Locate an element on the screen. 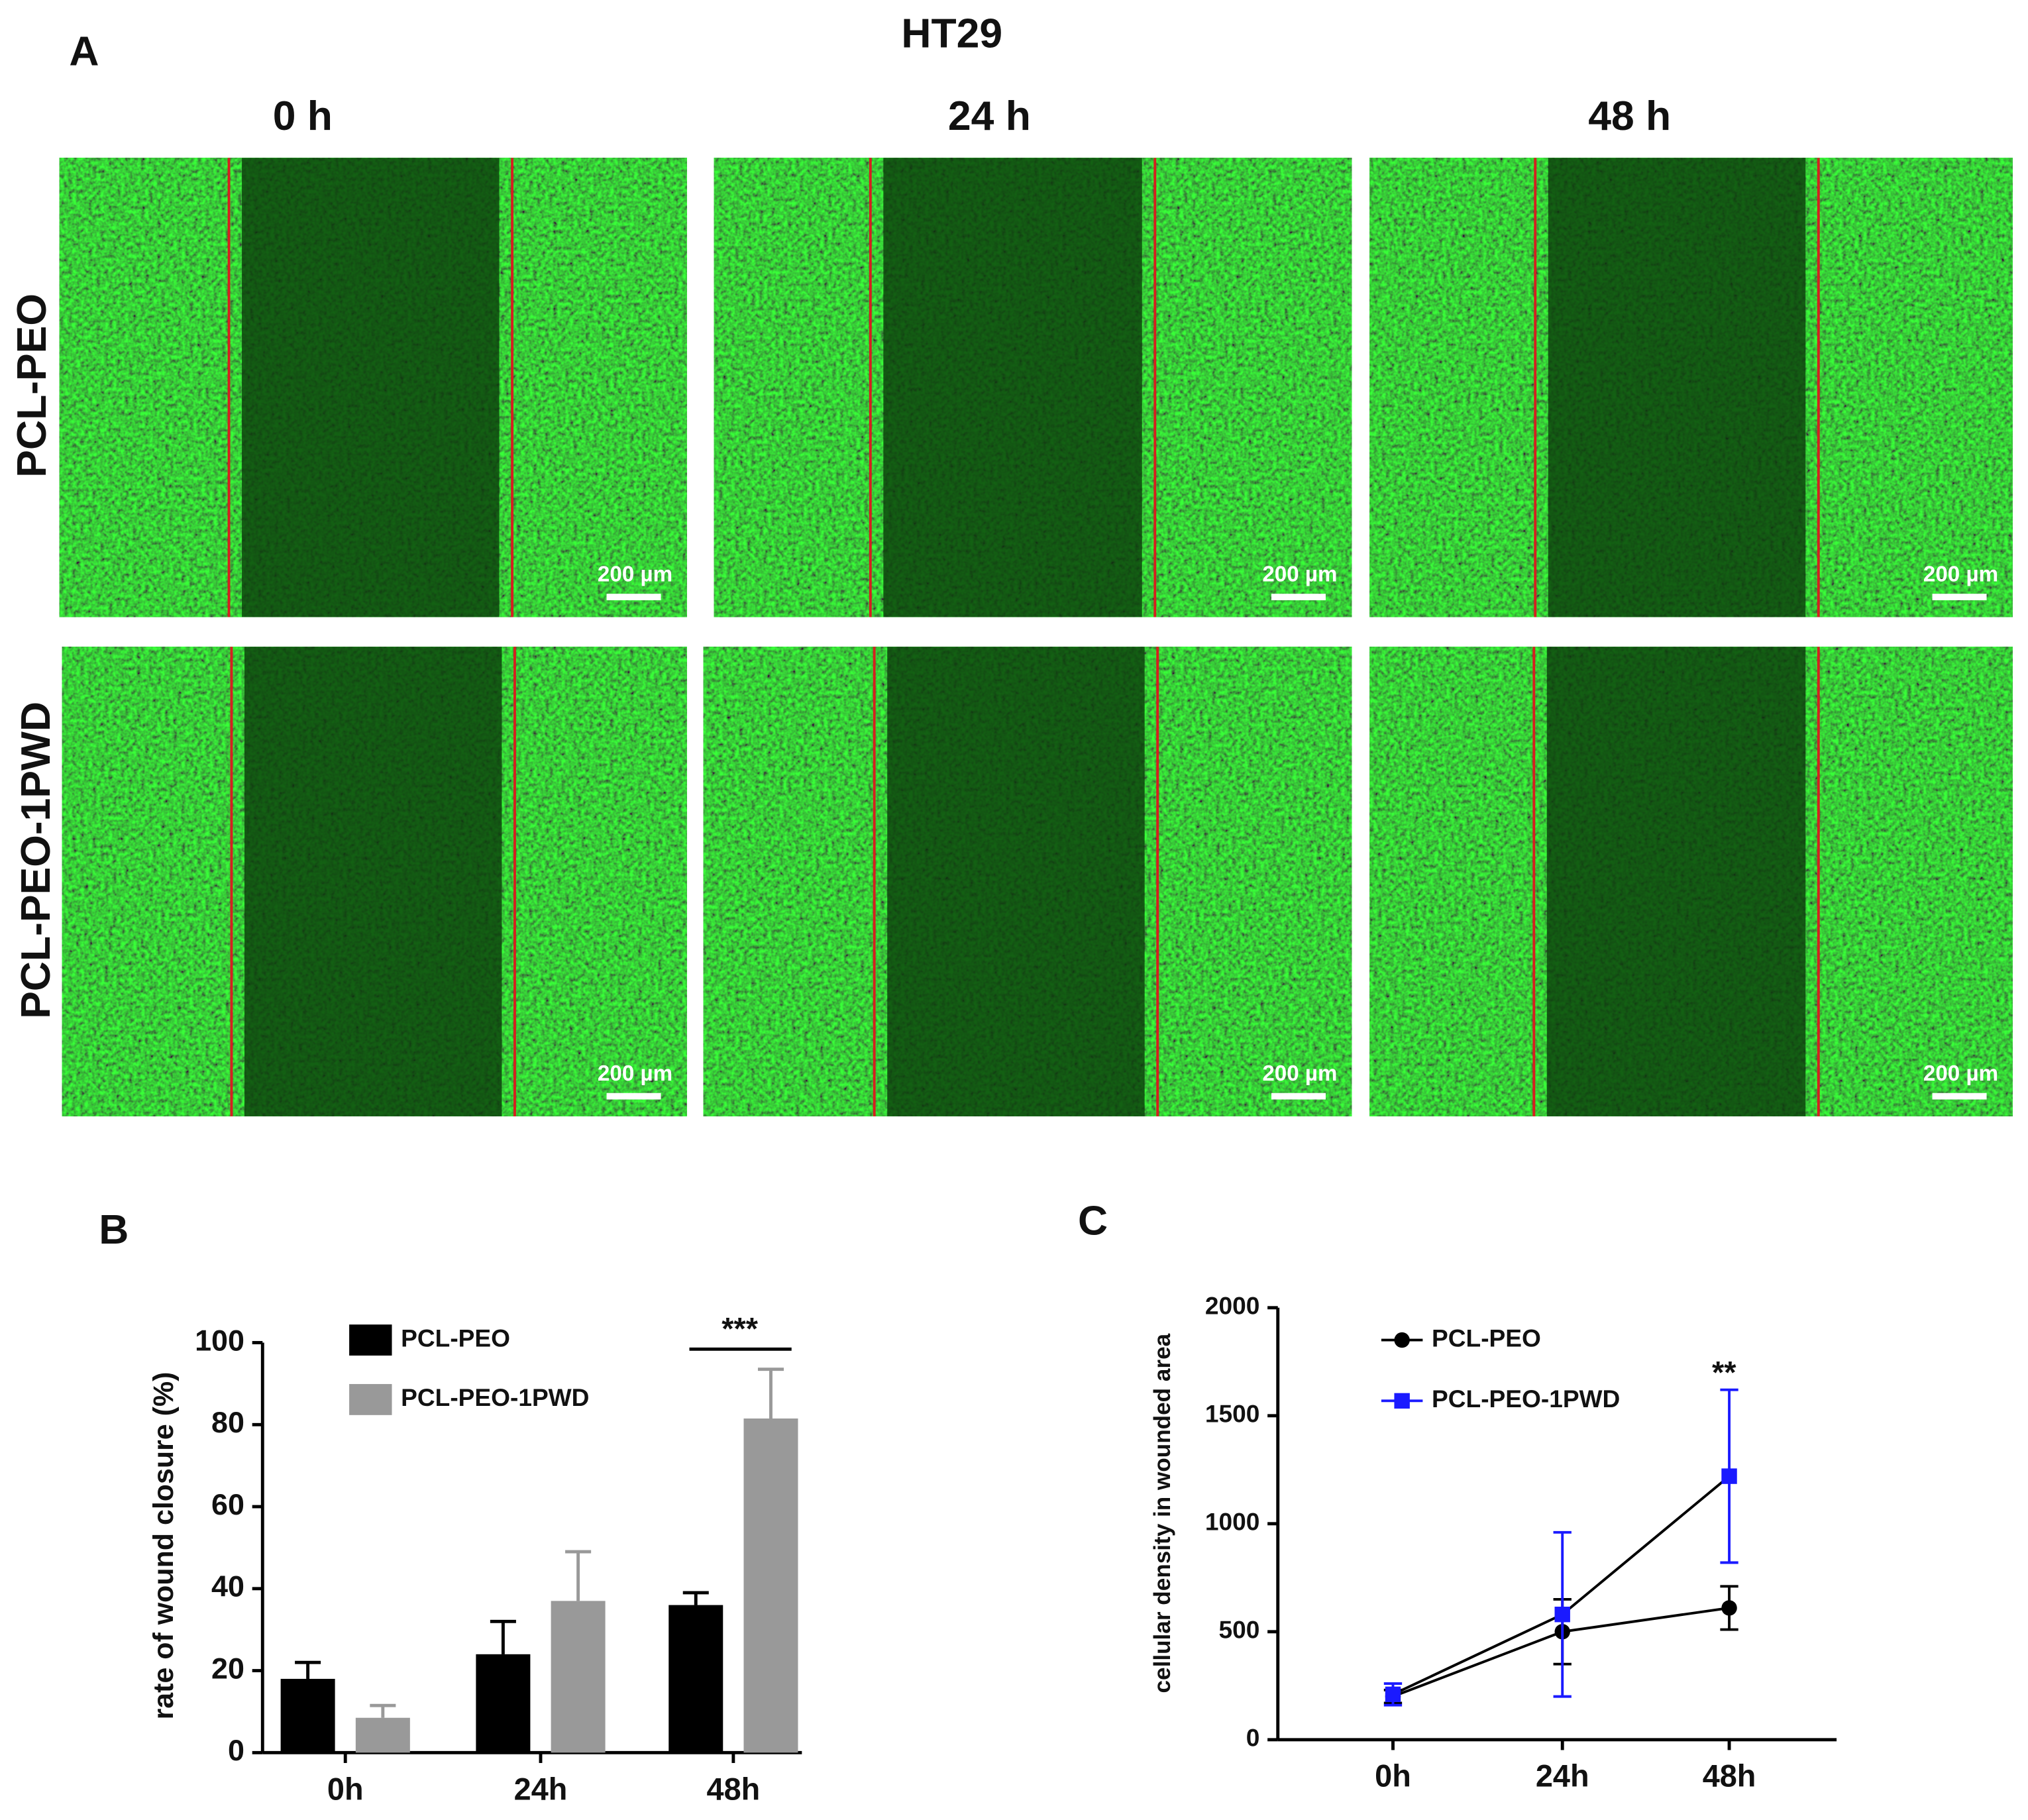 The height and width of the screenshot is (1820, 2028). panel-label: C is located at coordinates (1093, 1220).